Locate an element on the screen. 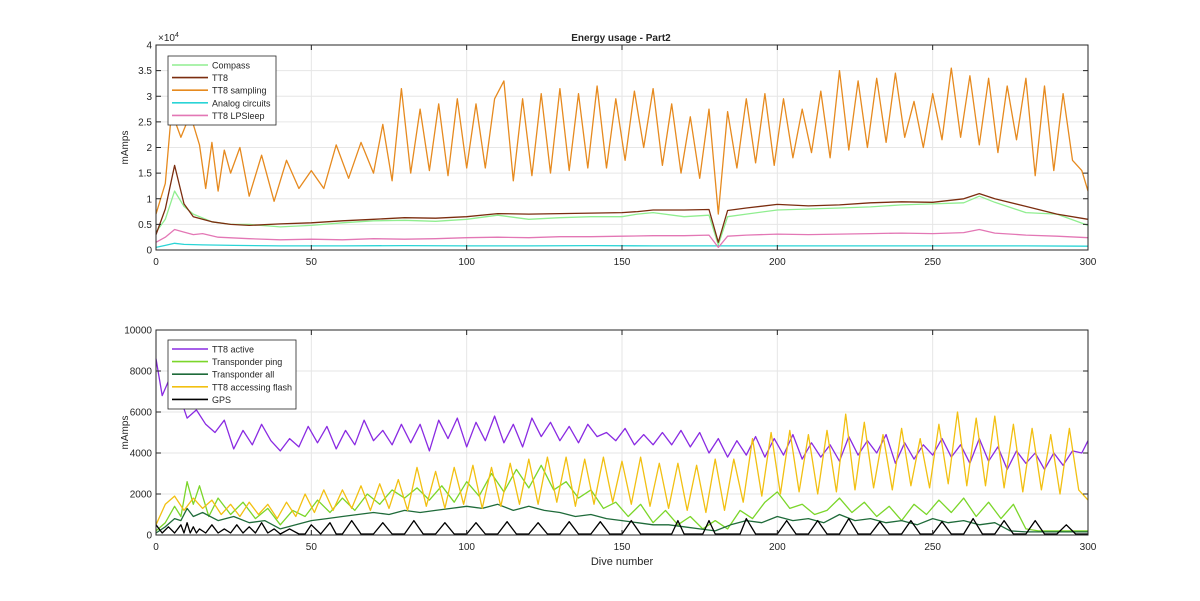 The width and height of the screenshot is (1200, 601). chart0-y-tick-label-4: 2 is located at coordinates (149, 148).